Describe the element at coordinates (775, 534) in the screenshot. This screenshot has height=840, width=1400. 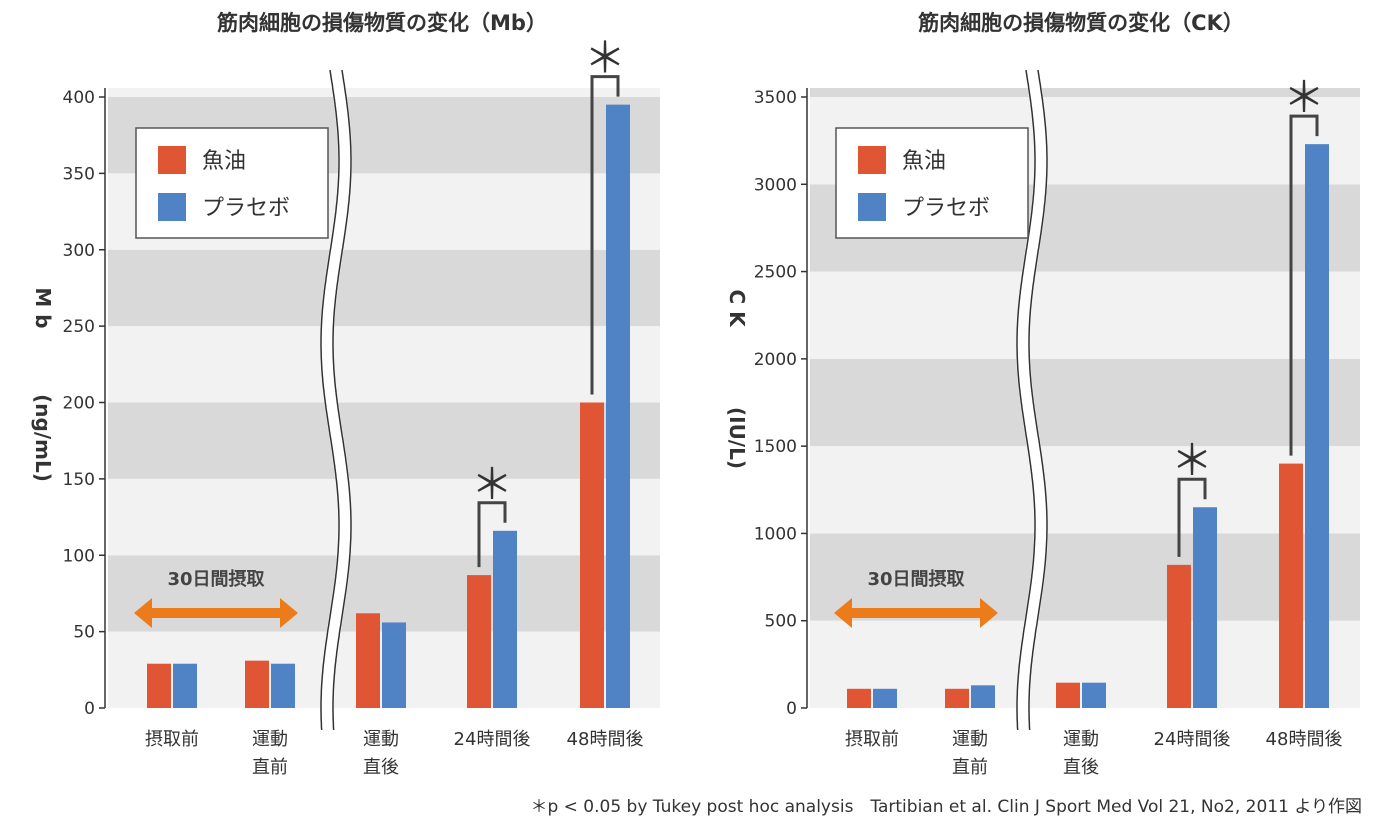
I see `y-tick-label: 1000` at that location.